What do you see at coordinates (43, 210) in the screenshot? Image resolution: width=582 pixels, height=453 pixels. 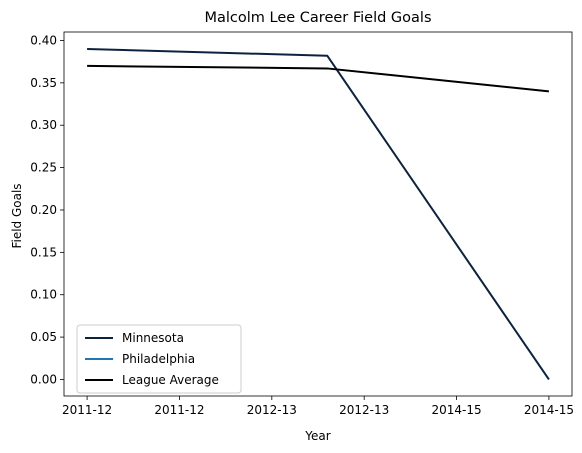 I see `y-tick-label: 0.20` at bounding box center [43, 210].